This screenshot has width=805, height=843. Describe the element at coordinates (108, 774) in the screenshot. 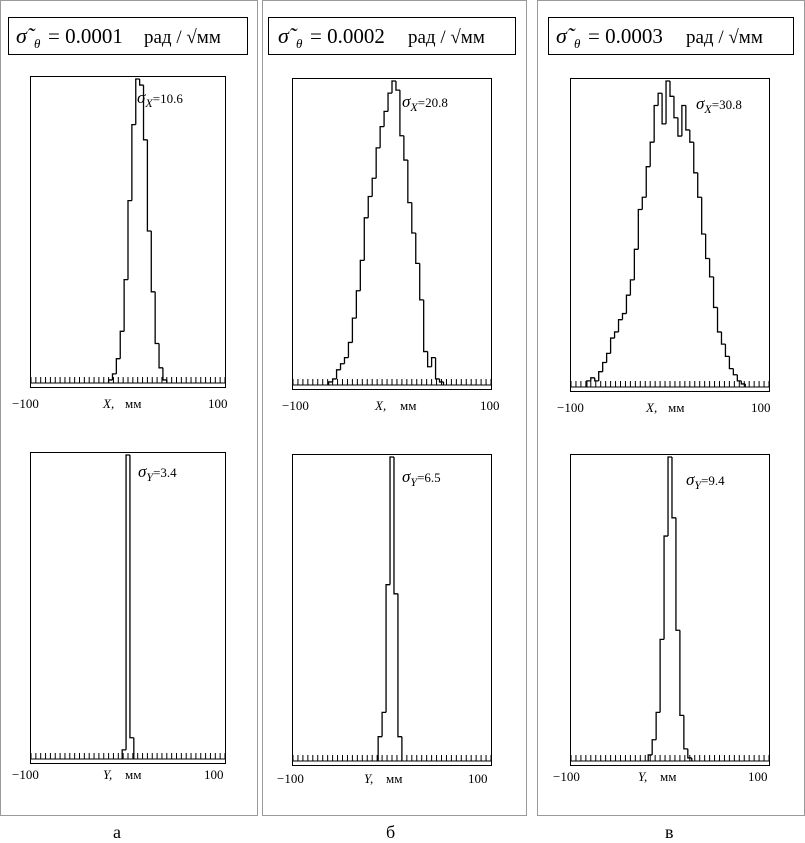

I see `axis-name-a-y: Y,` at that location.